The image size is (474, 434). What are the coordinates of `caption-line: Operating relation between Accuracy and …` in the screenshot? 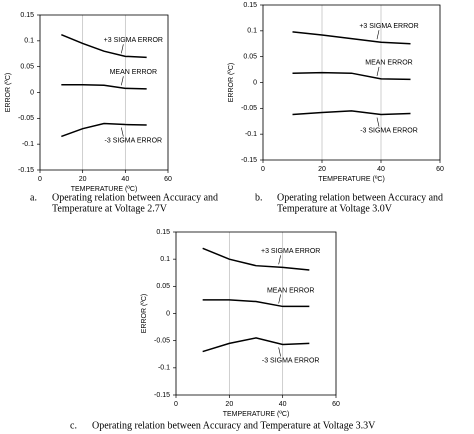 It's located at (234, 425).